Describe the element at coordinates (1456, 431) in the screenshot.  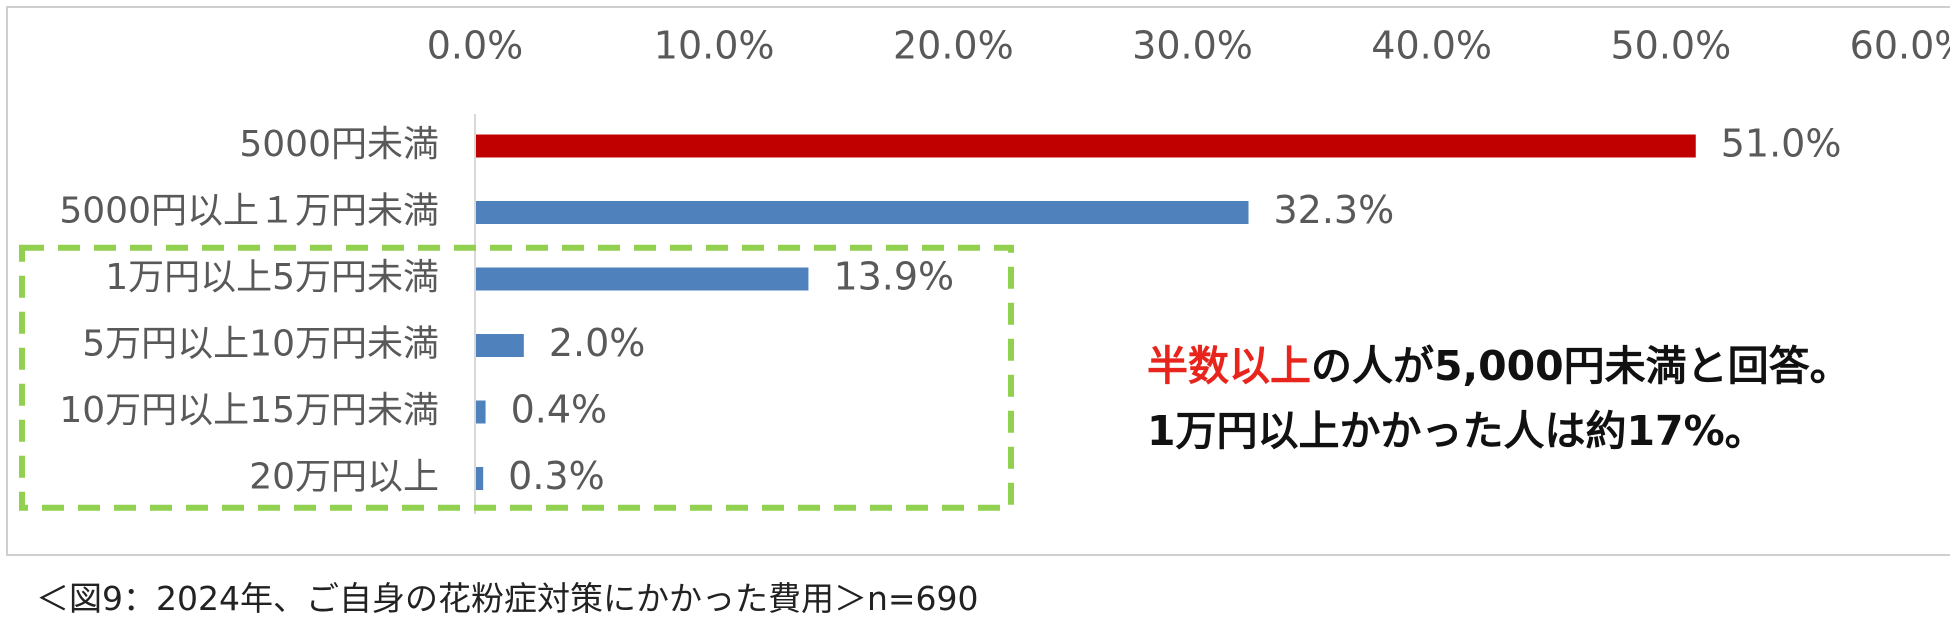
I see `annotation-line-2: 1万円以上かかった人は約17%。` at that location.